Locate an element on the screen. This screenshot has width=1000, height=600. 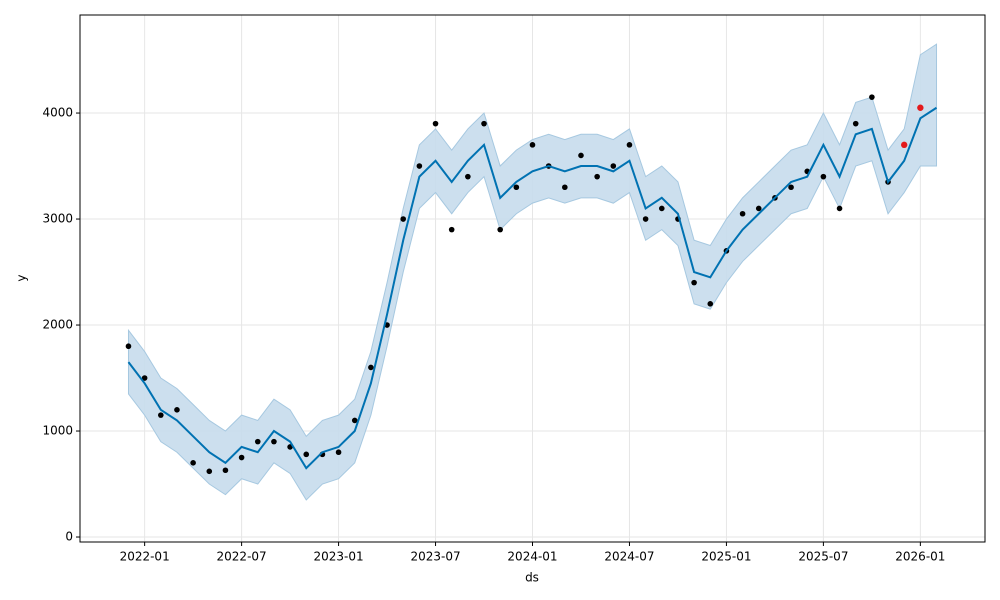
x-tick-label: 2025-07 is located at coordinates (823, 557).